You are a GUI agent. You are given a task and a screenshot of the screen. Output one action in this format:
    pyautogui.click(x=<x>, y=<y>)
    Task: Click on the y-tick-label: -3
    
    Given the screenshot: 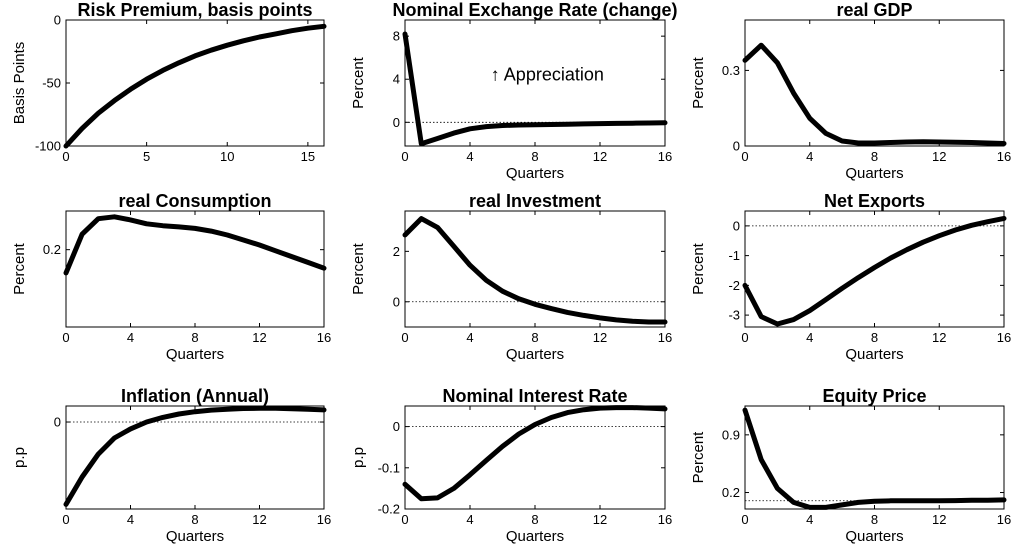 What is the action you would take?
    pyautogui.click(x=734, y=315)
    